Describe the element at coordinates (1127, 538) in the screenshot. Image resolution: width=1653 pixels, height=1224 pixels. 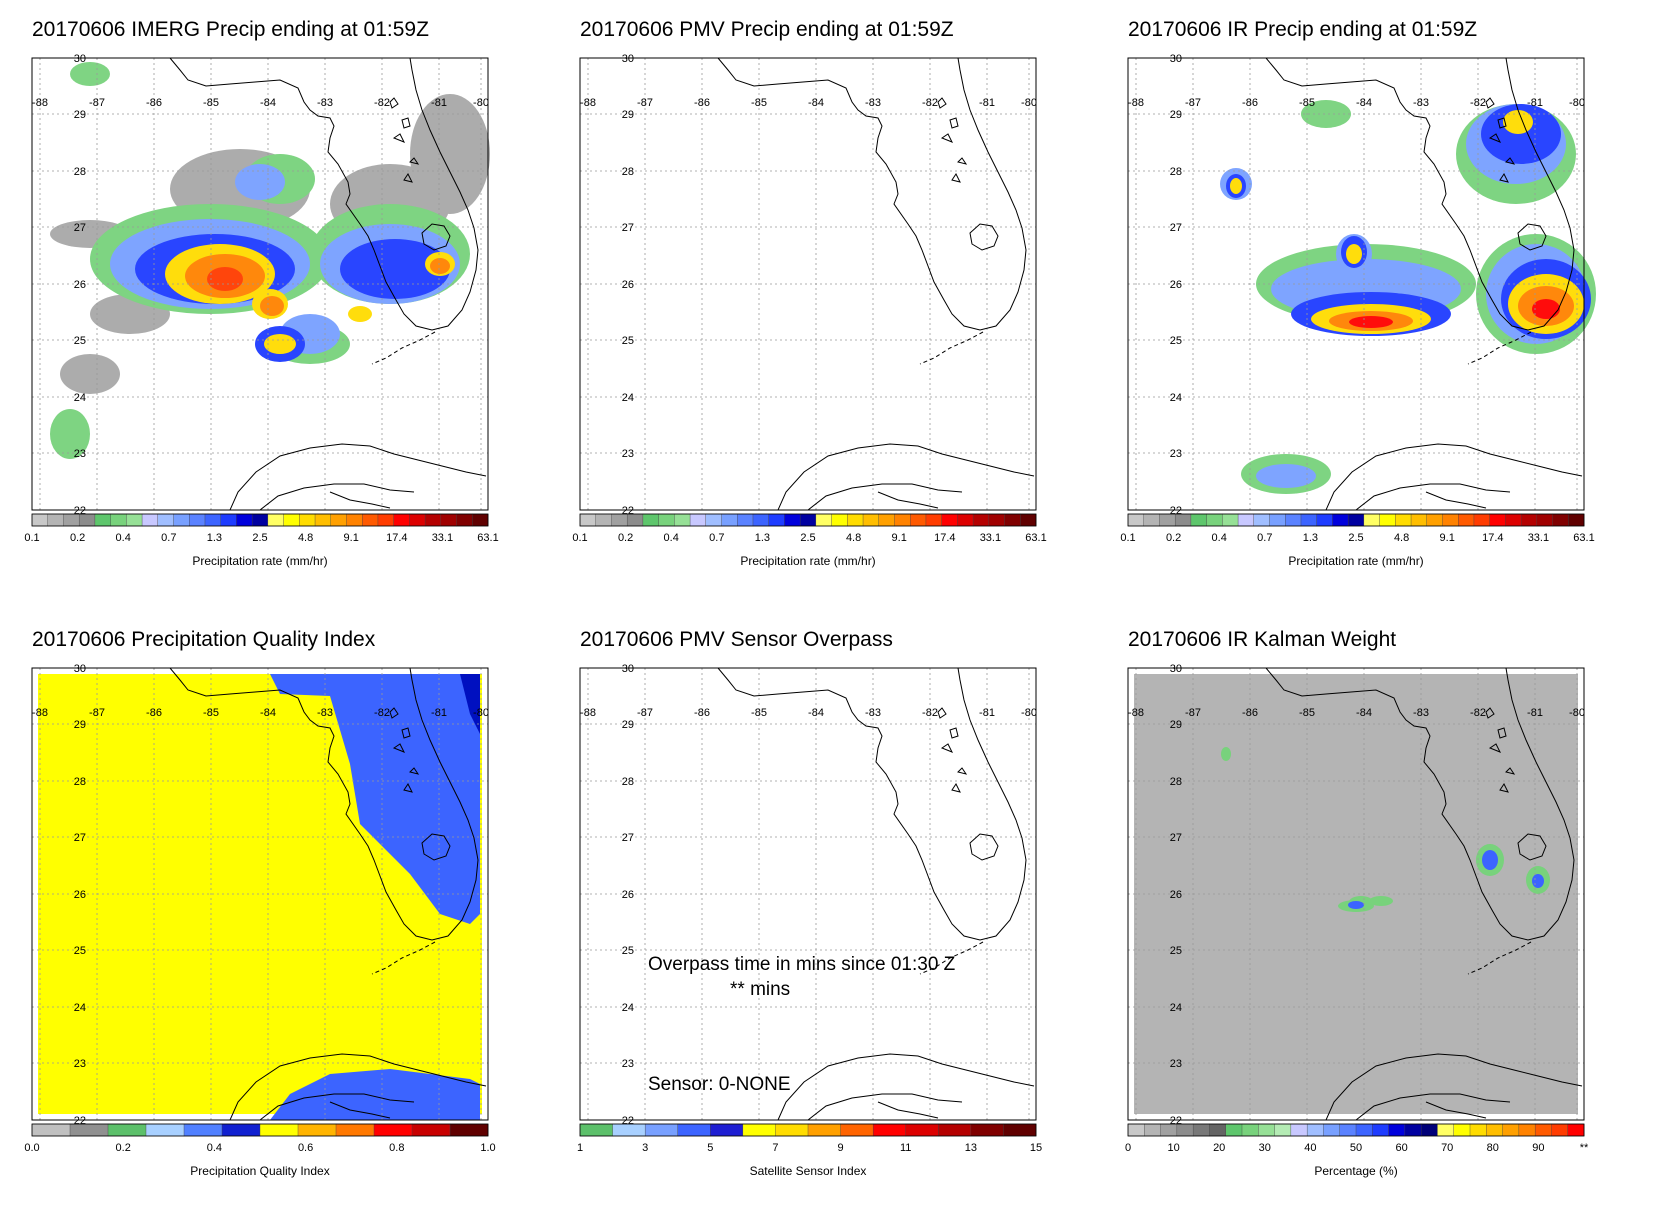
I see `colorbar-tick-label: 0.1` at that location.